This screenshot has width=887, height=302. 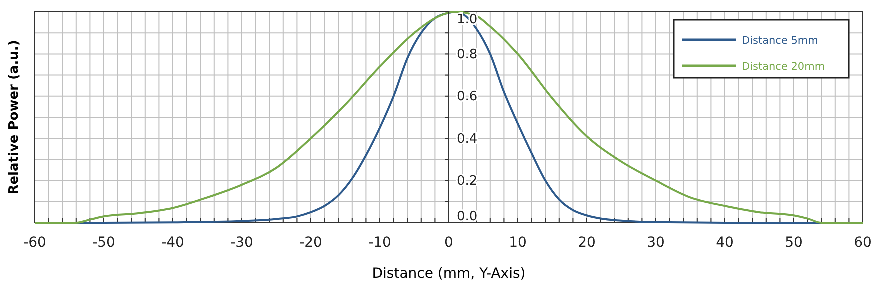 I want to click on x-tick-label: 30, so click(x=656, y=242).